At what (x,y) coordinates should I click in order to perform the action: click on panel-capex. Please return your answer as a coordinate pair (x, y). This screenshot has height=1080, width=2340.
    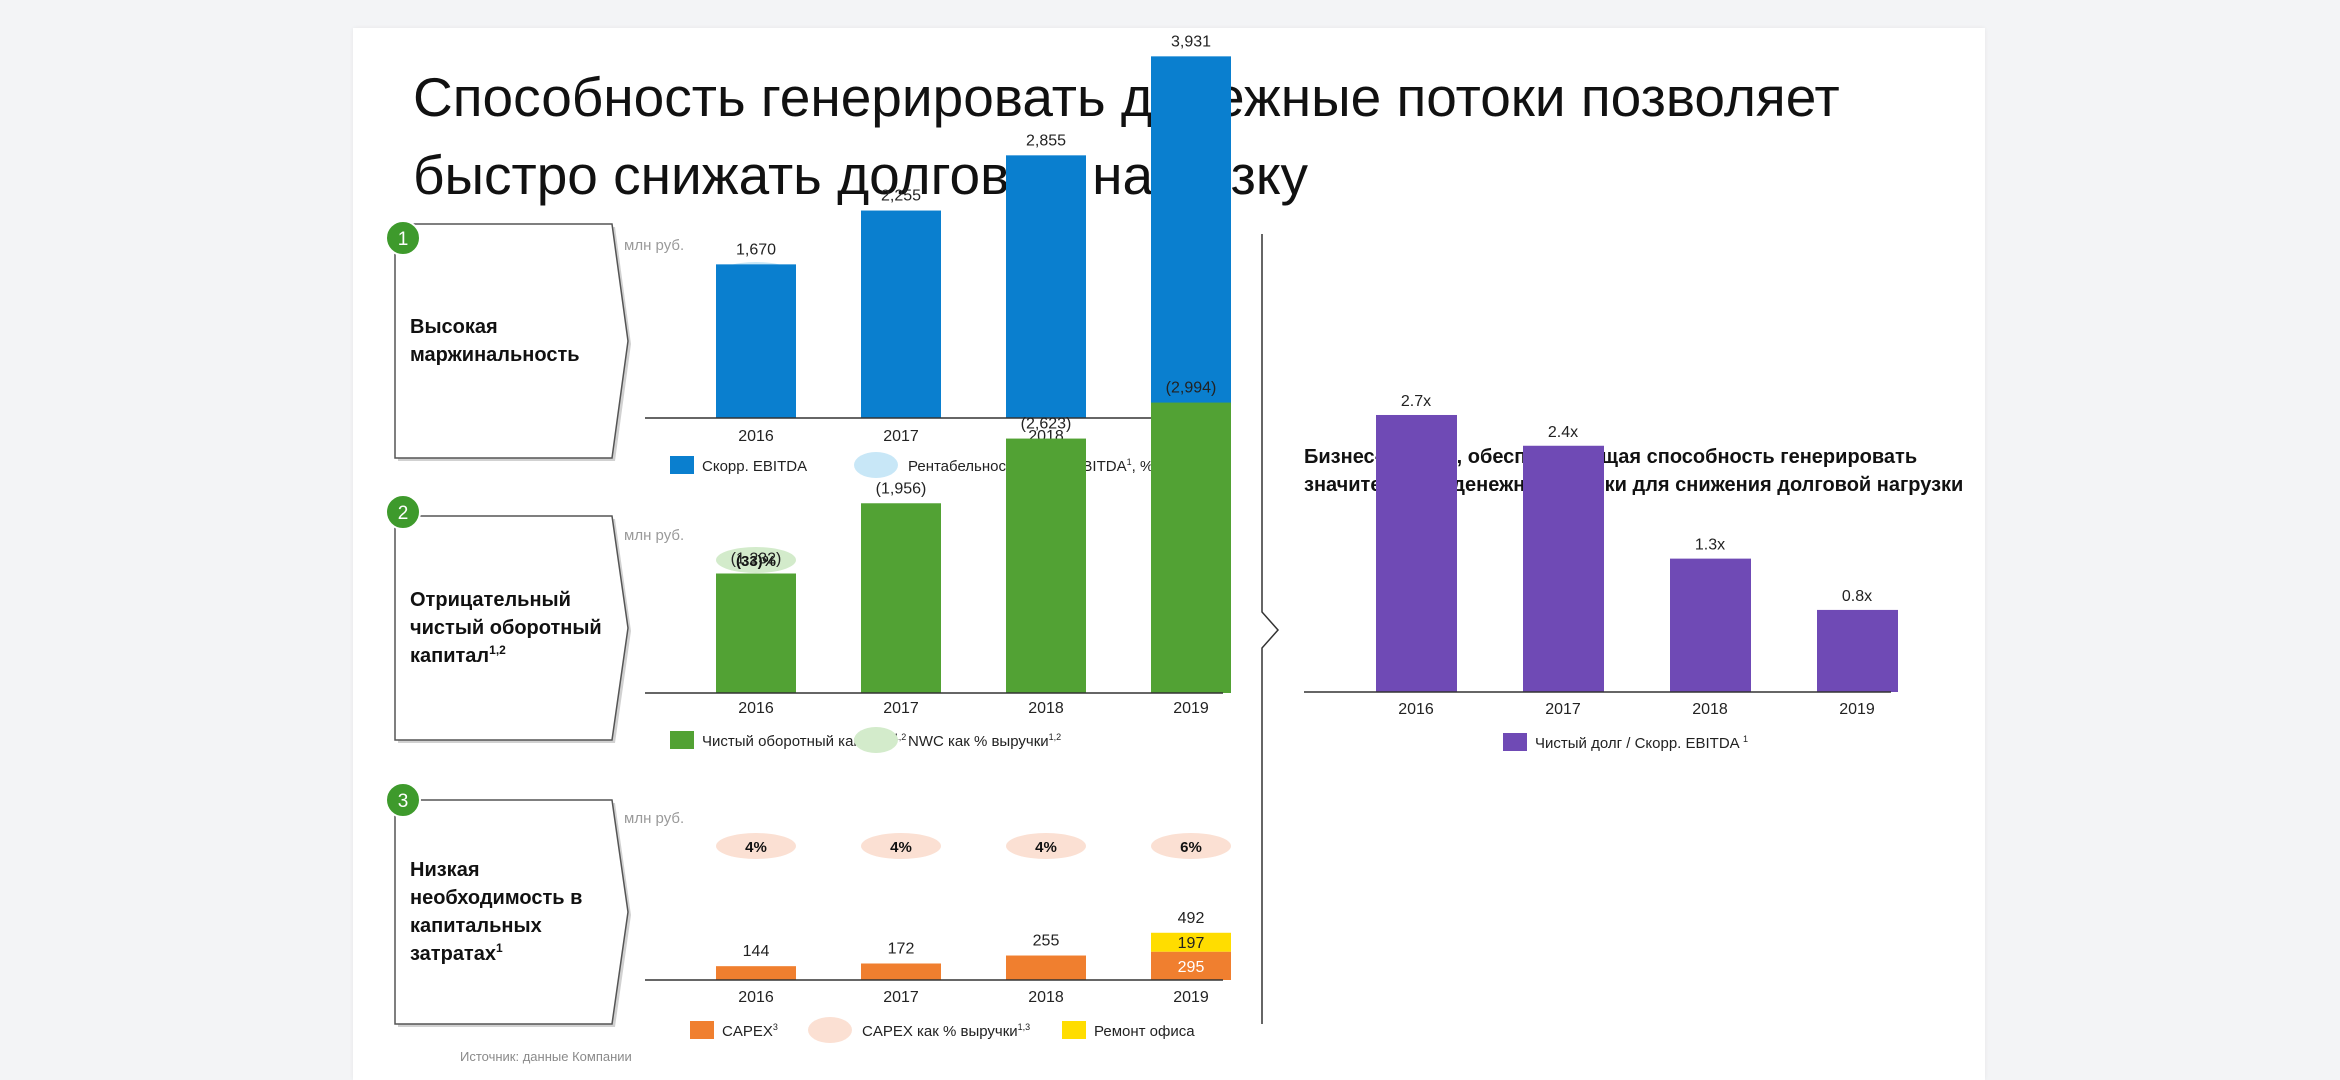
    Looking at the image, I should click on (511, 912).